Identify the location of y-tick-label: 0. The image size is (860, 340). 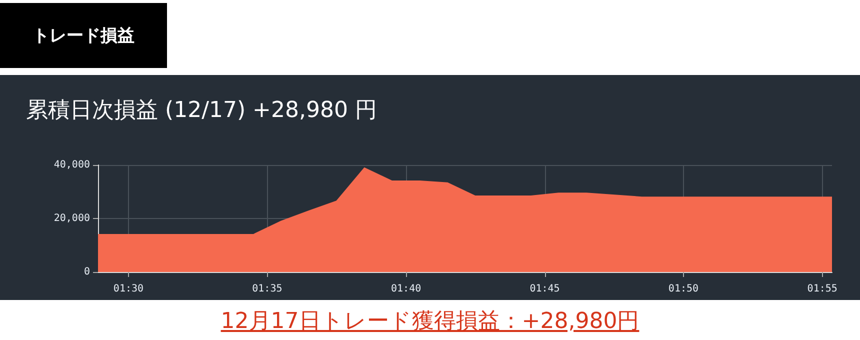
(87, 272).